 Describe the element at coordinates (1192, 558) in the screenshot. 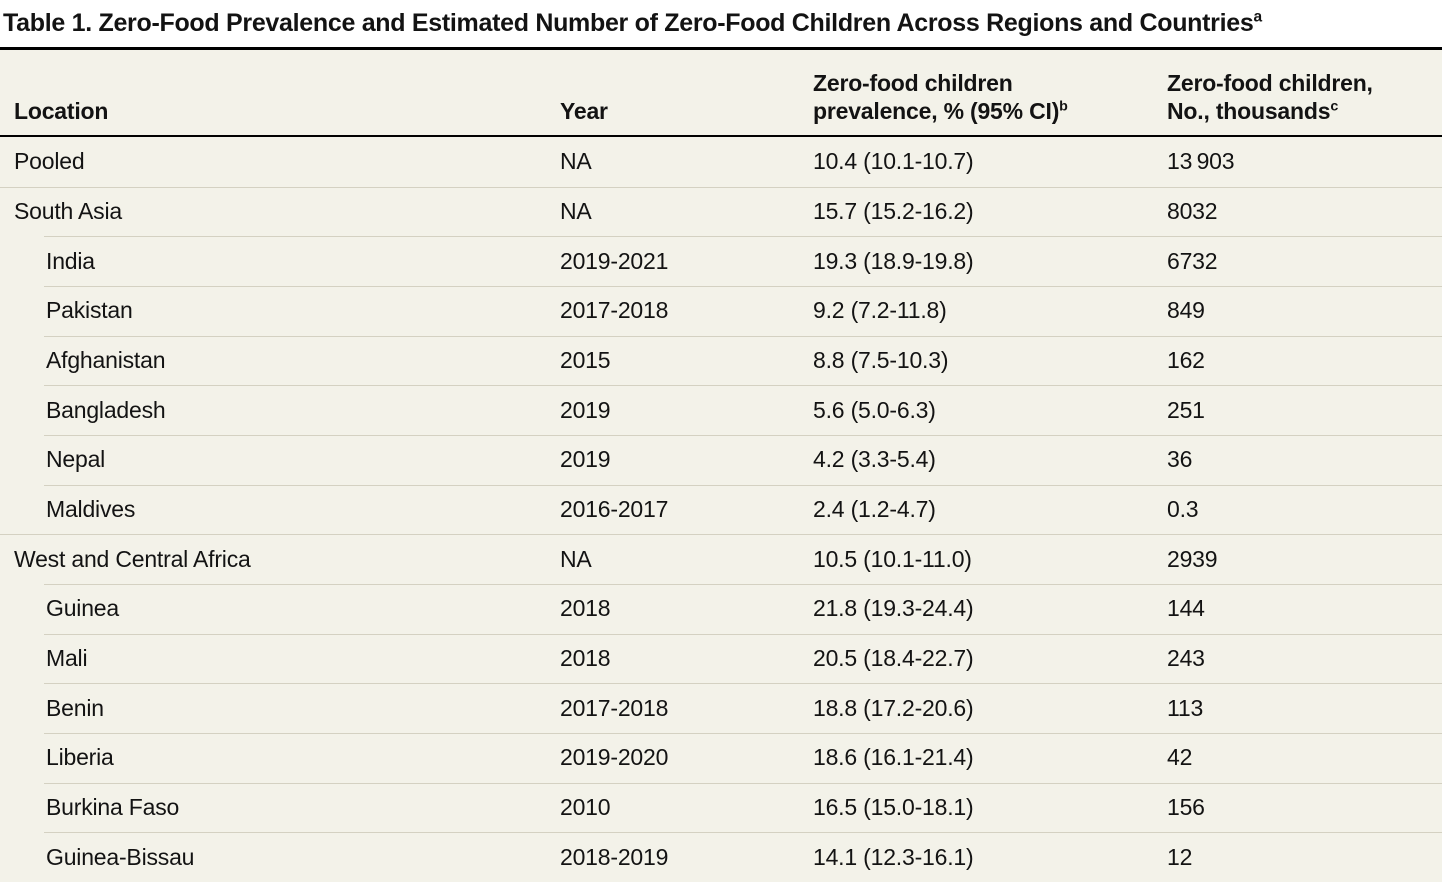

I see `cell-number: 2939` at that location.